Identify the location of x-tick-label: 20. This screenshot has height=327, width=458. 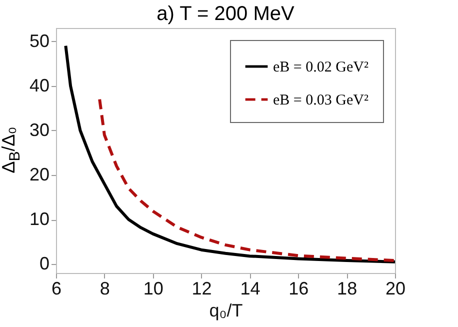
(395, 288).